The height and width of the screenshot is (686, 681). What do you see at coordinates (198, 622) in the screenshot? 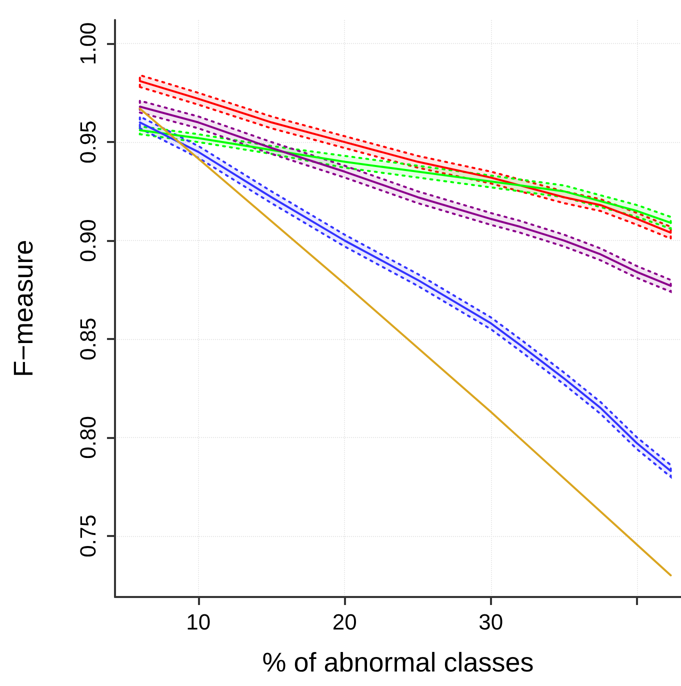
I see `x-tick-label: 10` at bounding box center [198, 622].